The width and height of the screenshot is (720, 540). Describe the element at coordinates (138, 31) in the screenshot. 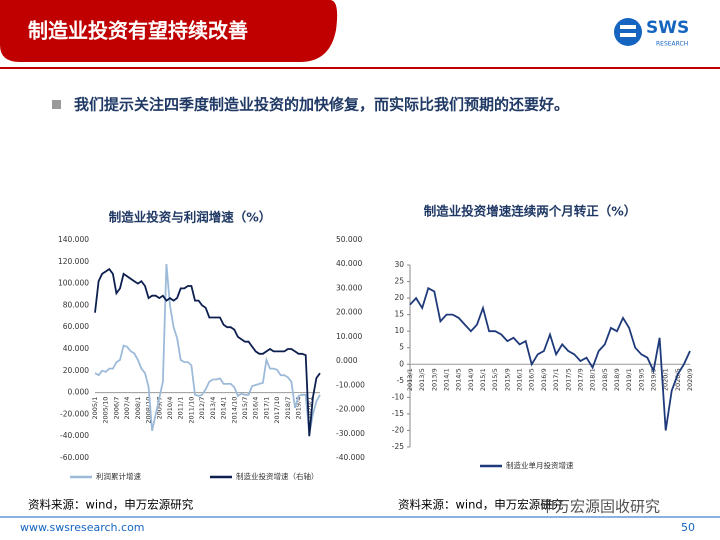

I see `slide-title: 制造业投资有望持续改善` at that location.